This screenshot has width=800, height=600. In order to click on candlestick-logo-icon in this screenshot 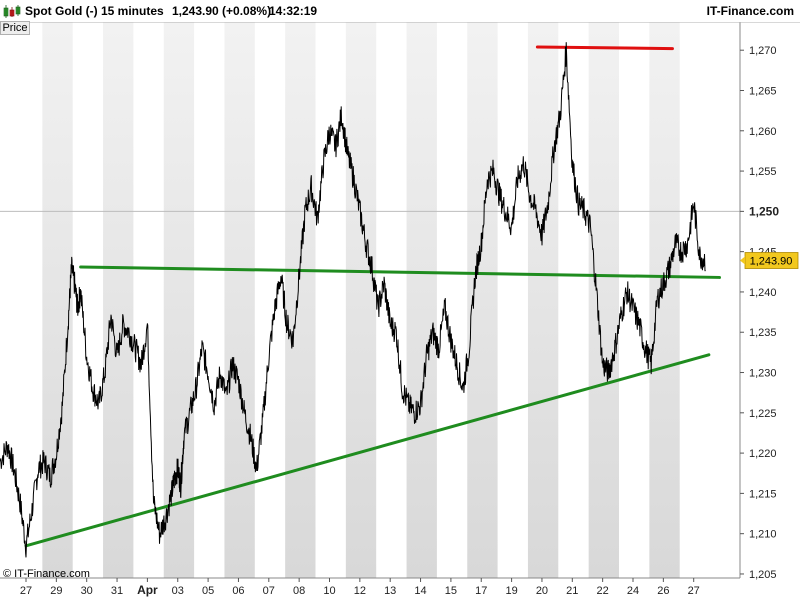, I will do `click(12, 11)`.